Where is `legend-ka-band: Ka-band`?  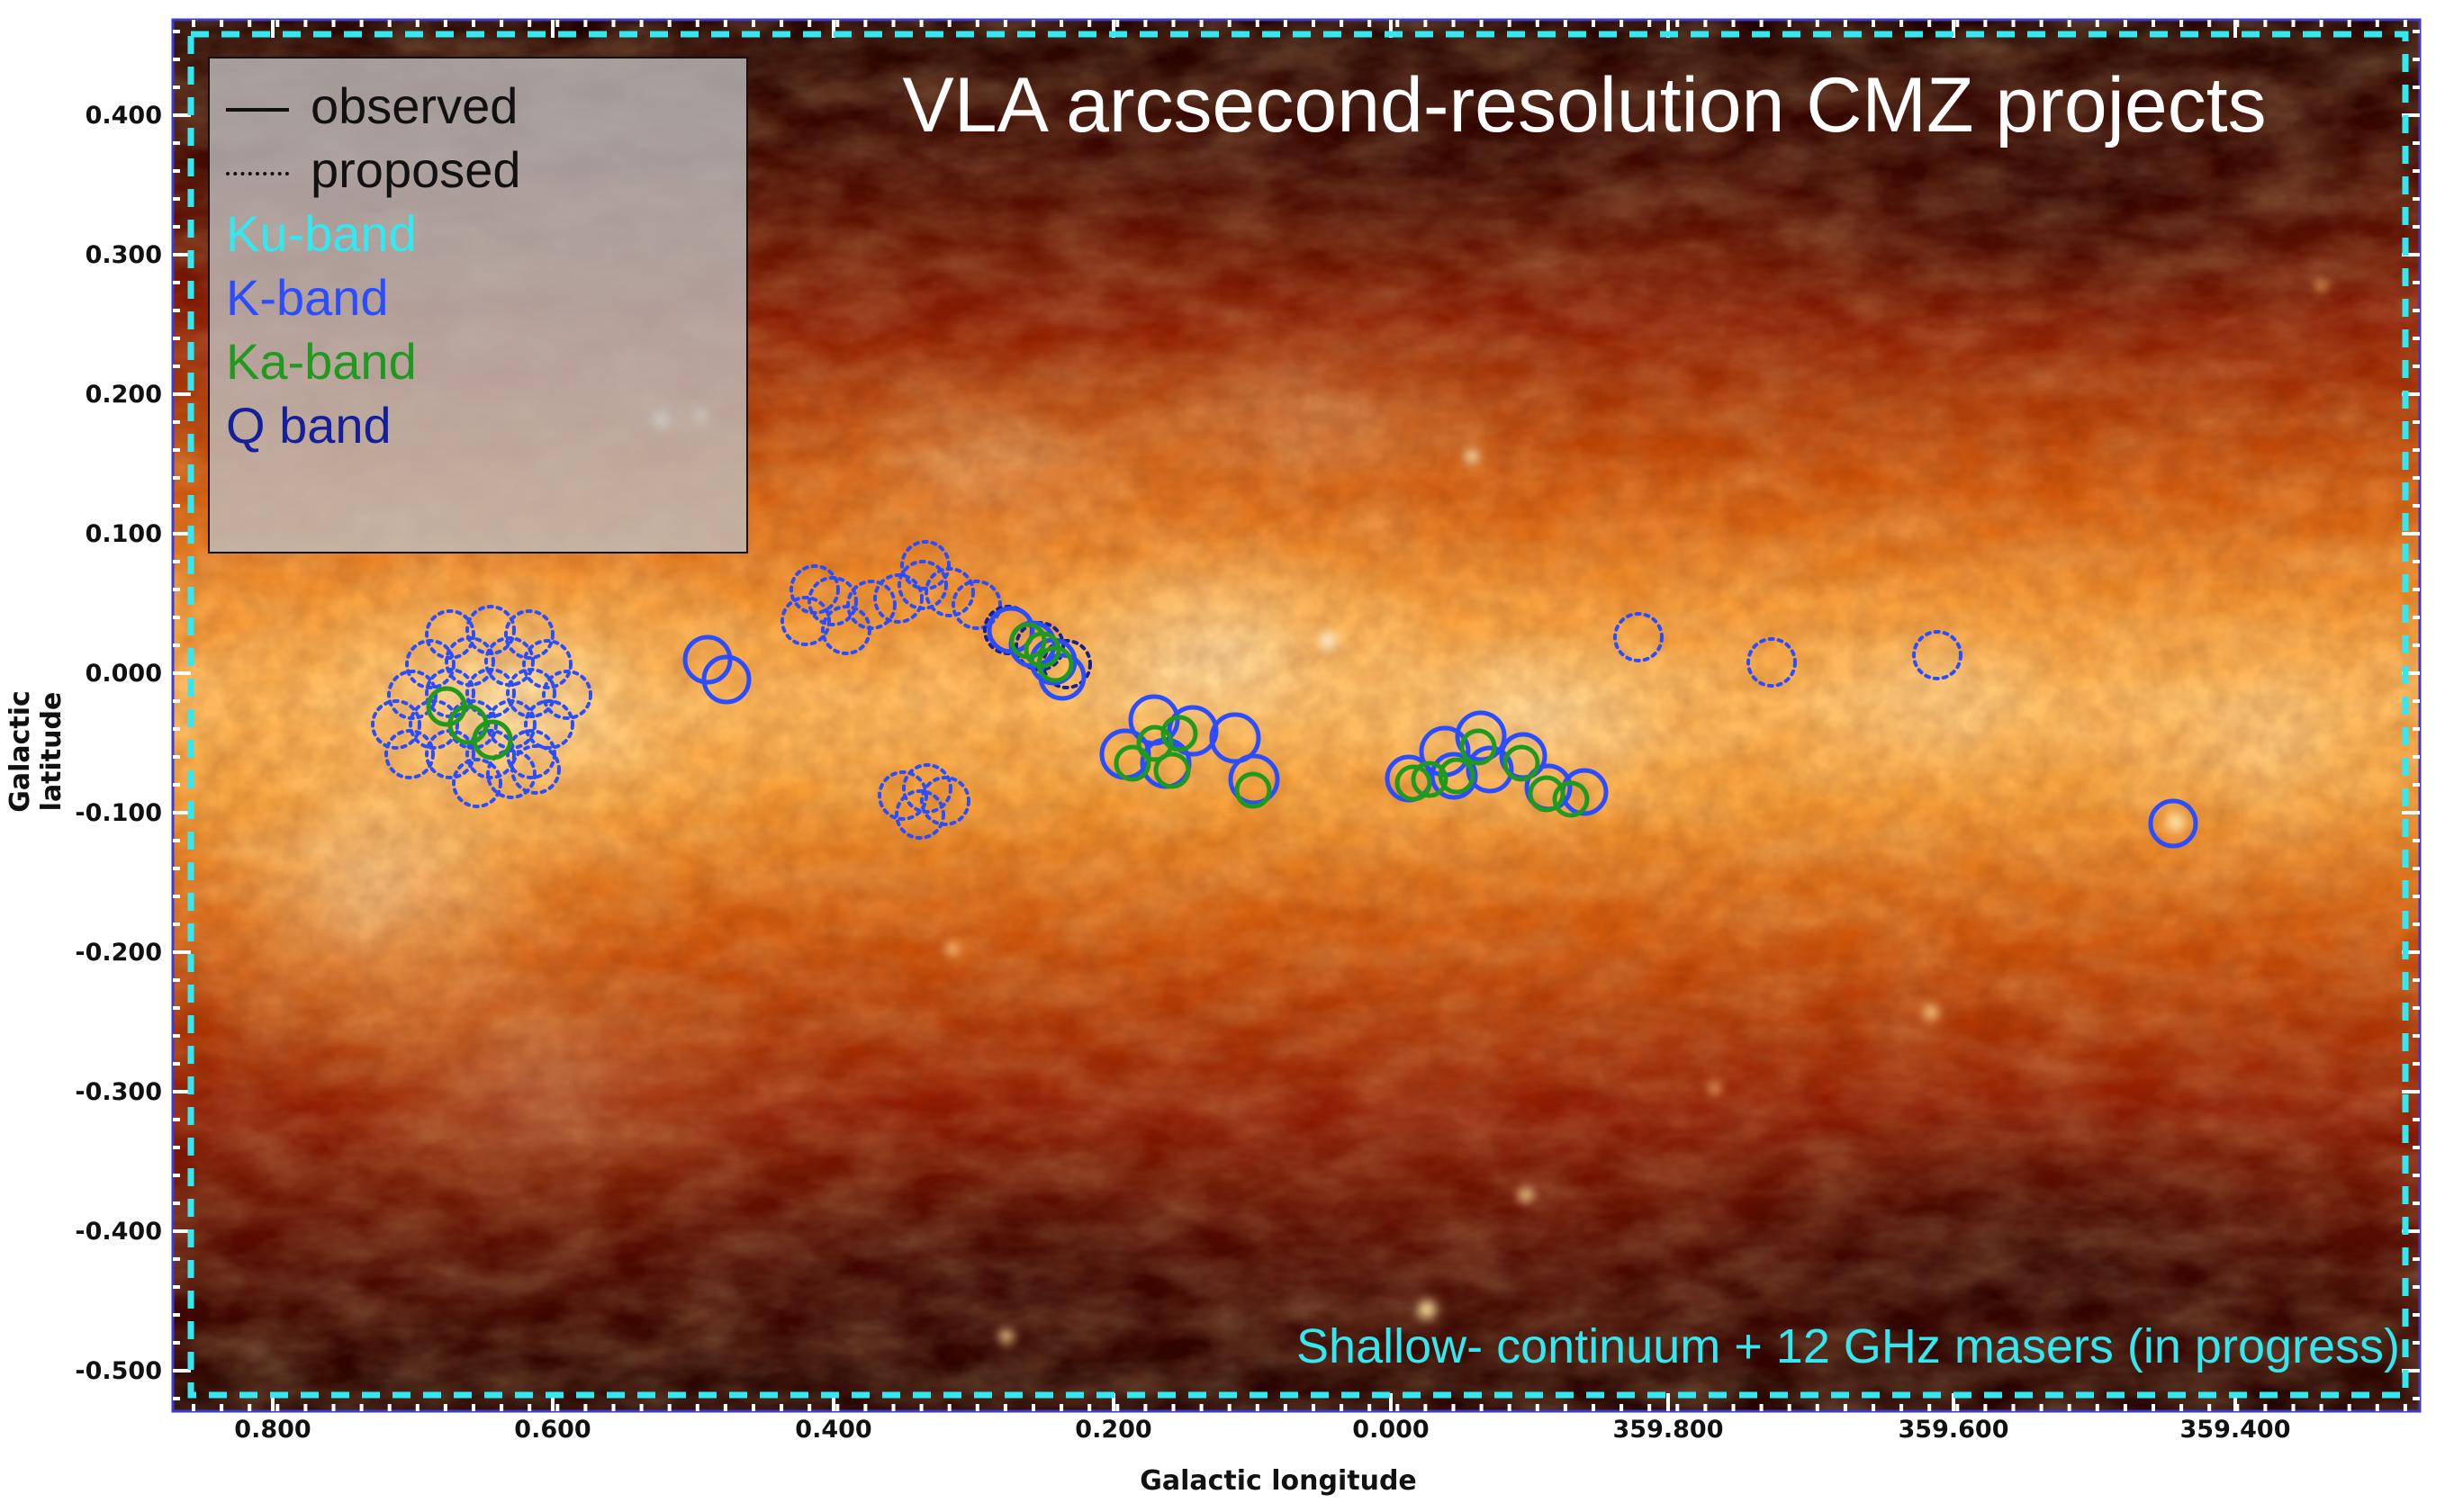 legend-ka-band: Ka-band is located at coordinates (321, 361).